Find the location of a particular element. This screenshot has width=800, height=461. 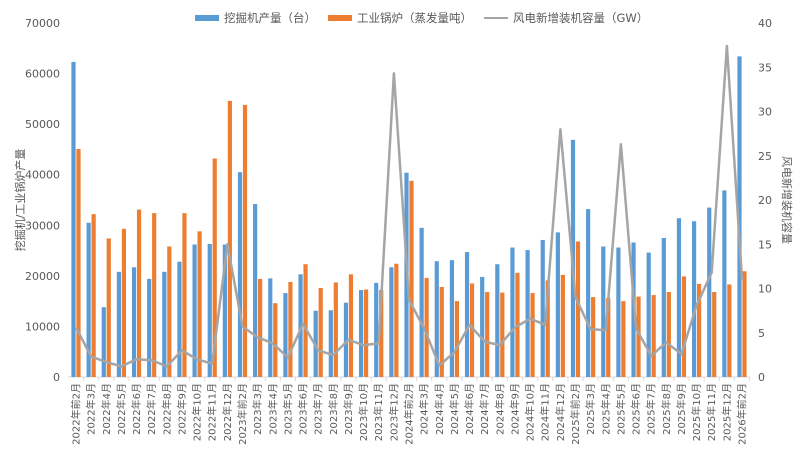

legend-swatch-line is located at coordinates (496, 18).